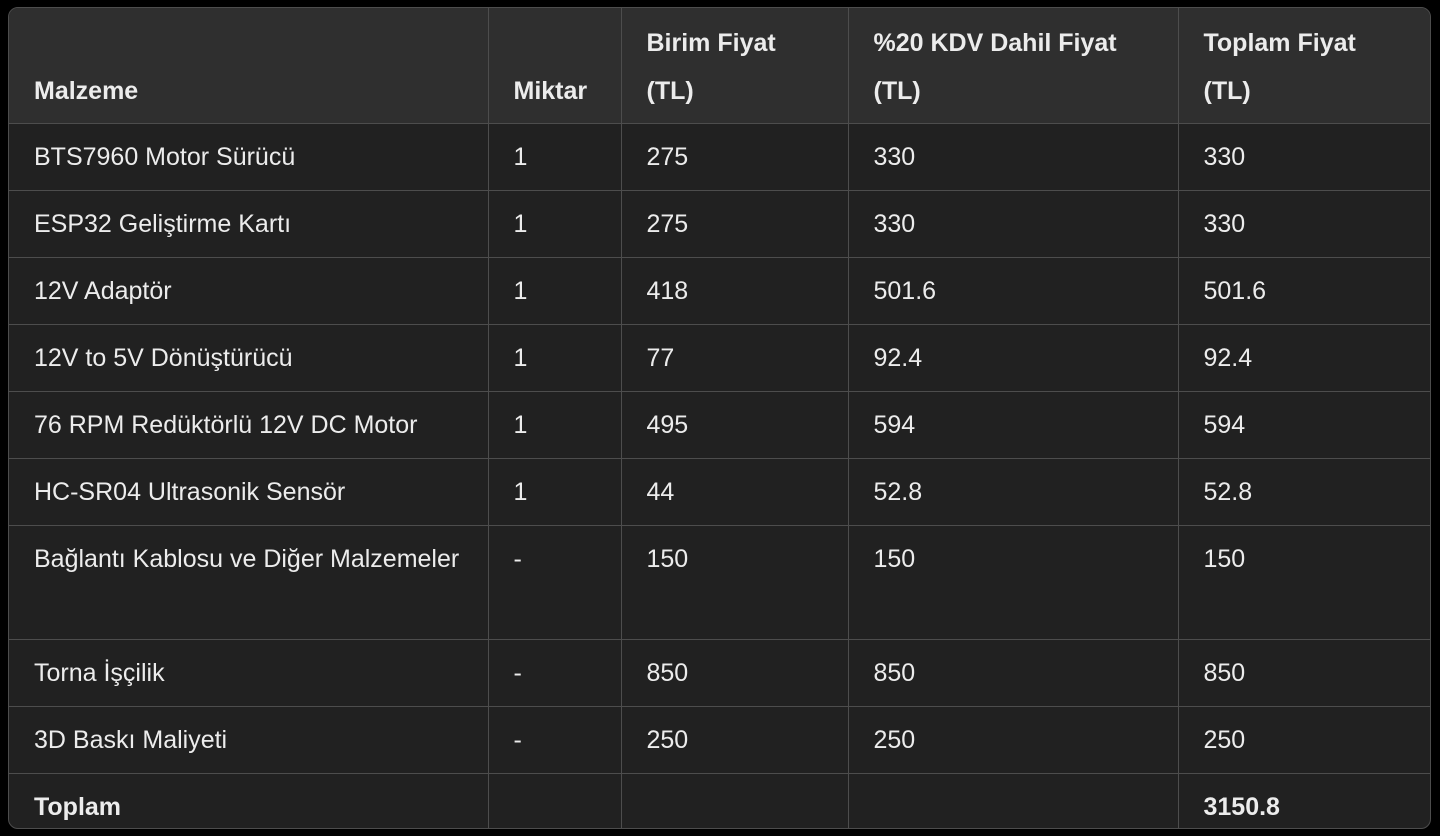 The image size is (1440, 836). I want to click on cell-birim-fiyat, so click(735, 800).